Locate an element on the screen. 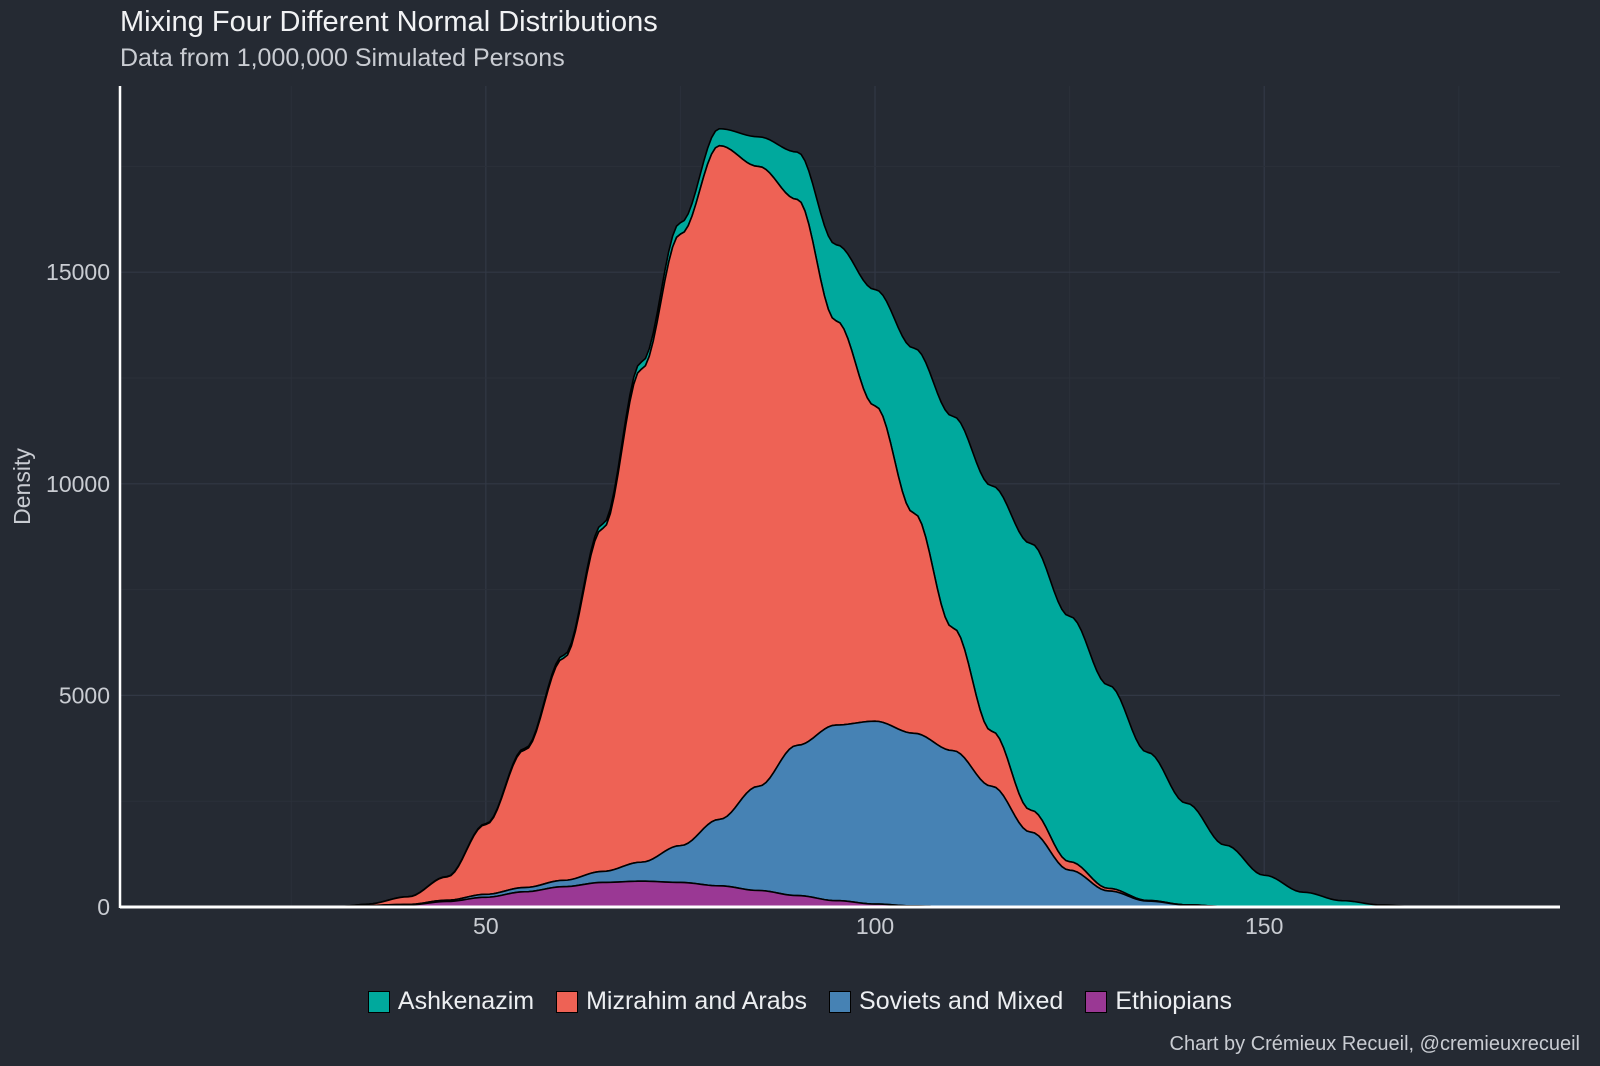 The image size is (1600, 1066). legend-item-mizrahim: Mizrahim and Arabs is located at coordinates (681, 1001).